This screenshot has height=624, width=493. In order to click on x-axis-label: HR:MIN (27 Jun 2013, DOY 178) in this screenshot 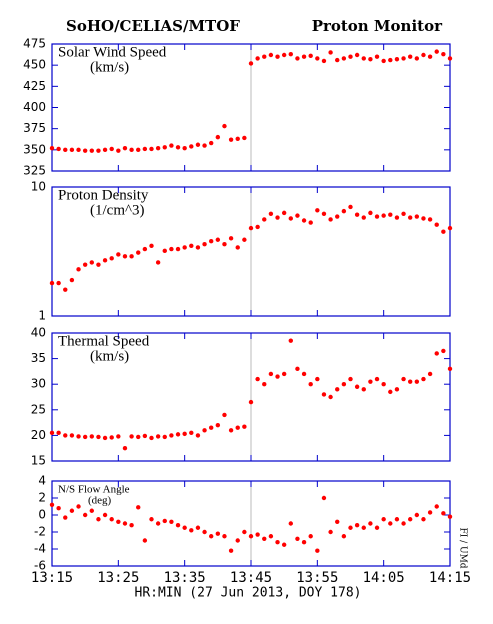, I will do `click(248, 593)`.